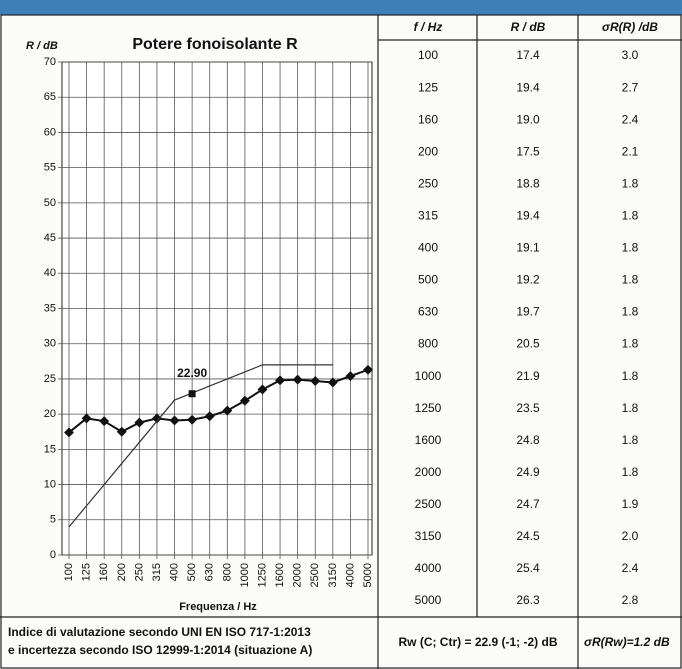  Describe the element at coordinates (50, 379) in the screenshot. I see `y-tick-label: 25` at that location.